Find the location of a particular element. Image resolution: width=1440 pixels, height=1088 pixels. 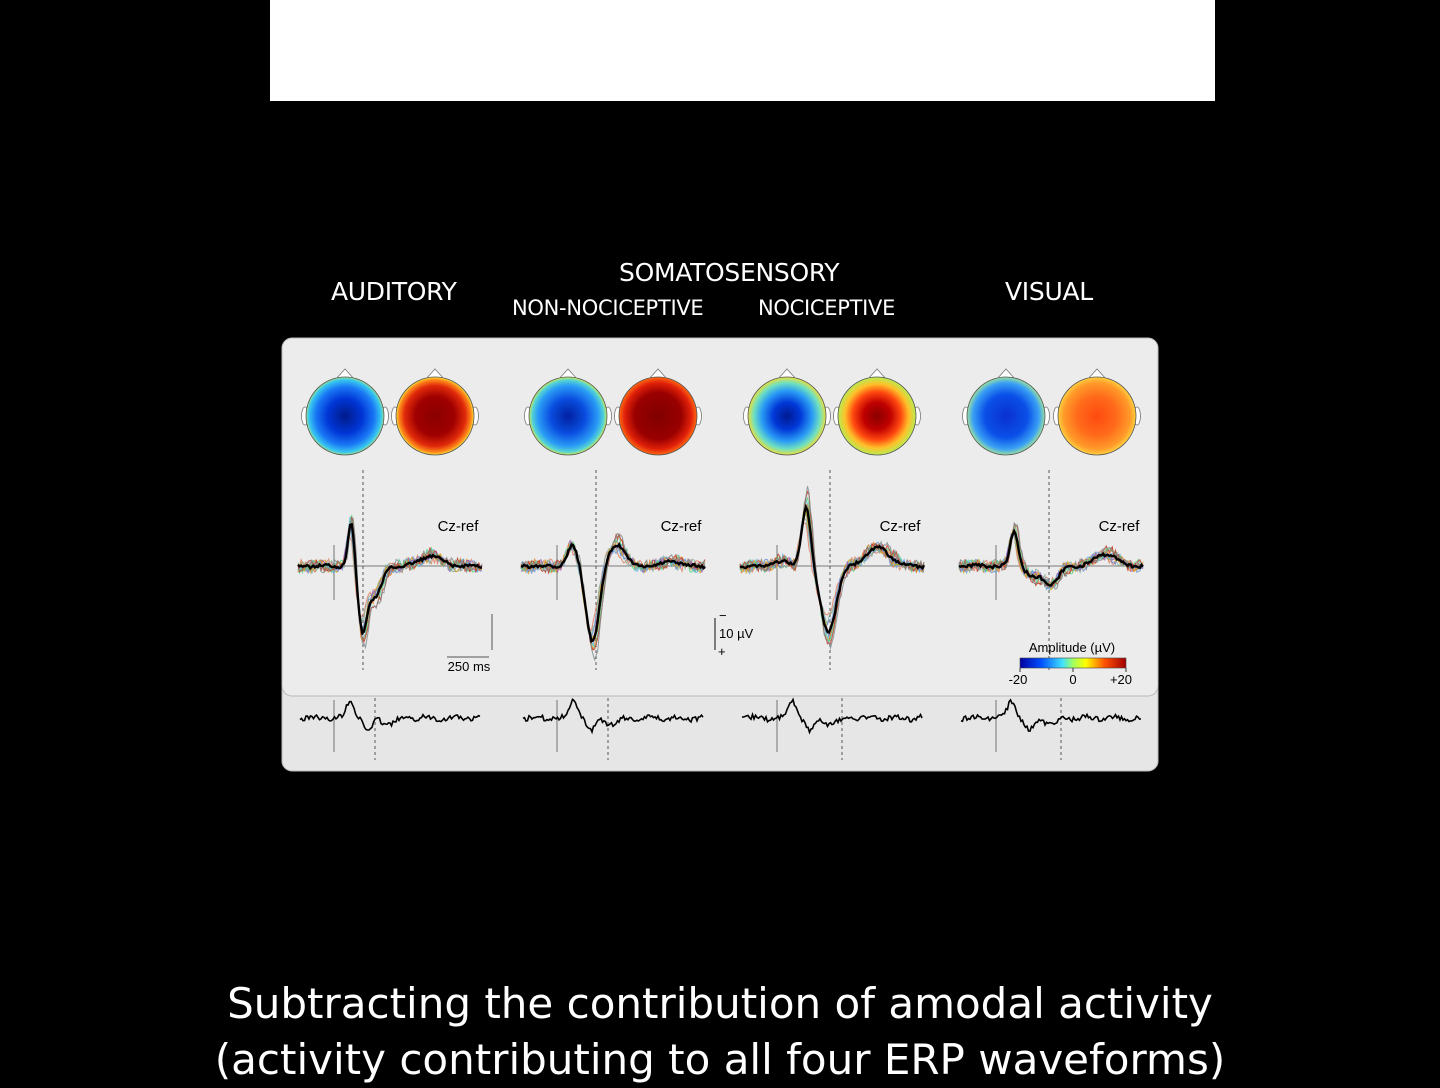

colorbar-max-label: +20 is located at coordinates (1121, 679).